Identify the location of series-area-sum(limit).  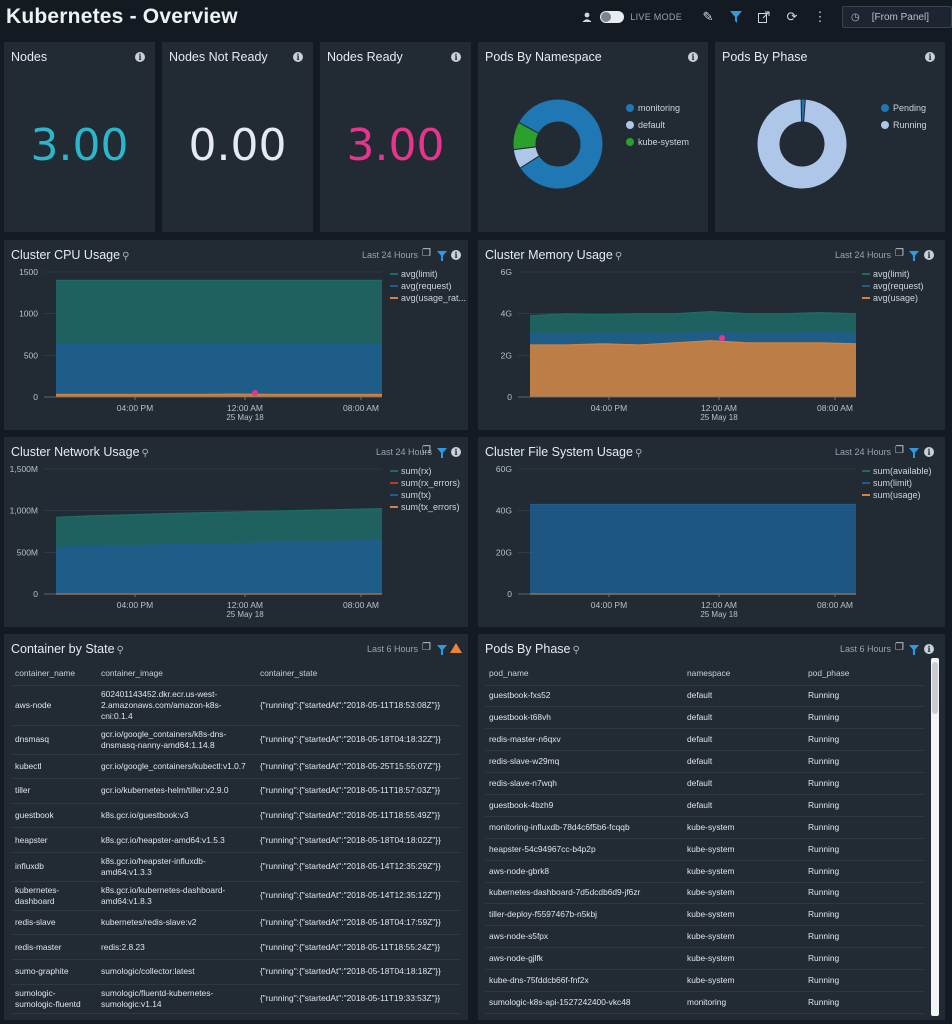
(693, 549).